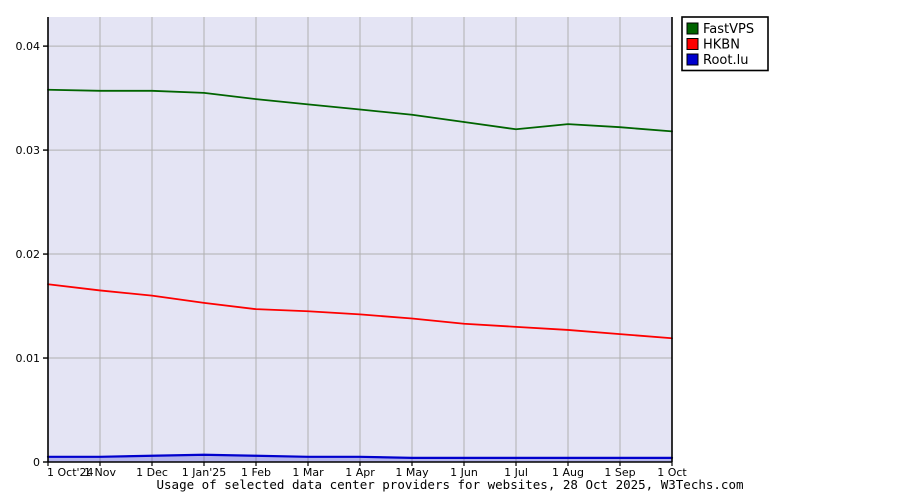  Describe the element at coordinates (516, 472) in the screenshot. I see `x-tick-label: 1 Jul` at that location.